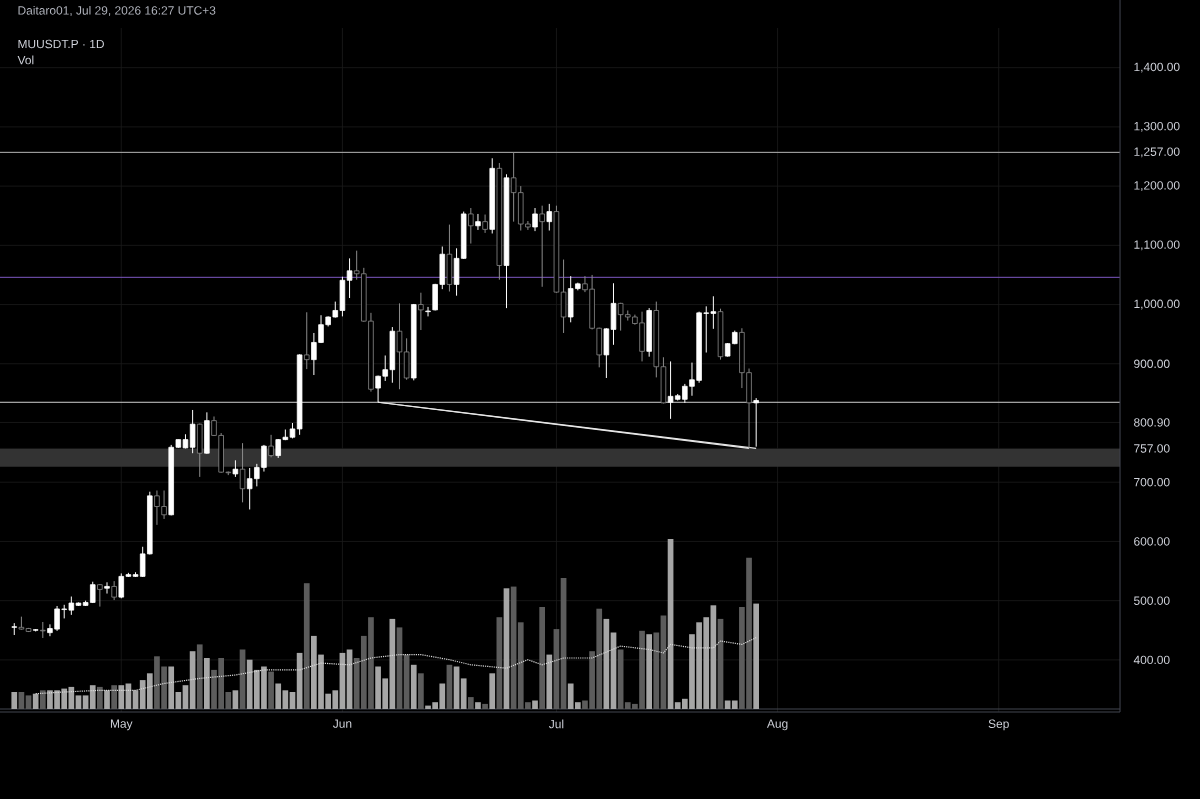 The image size is (1200, 799). I want to click on y-tick-label: 700.00, so click(1152, 482).